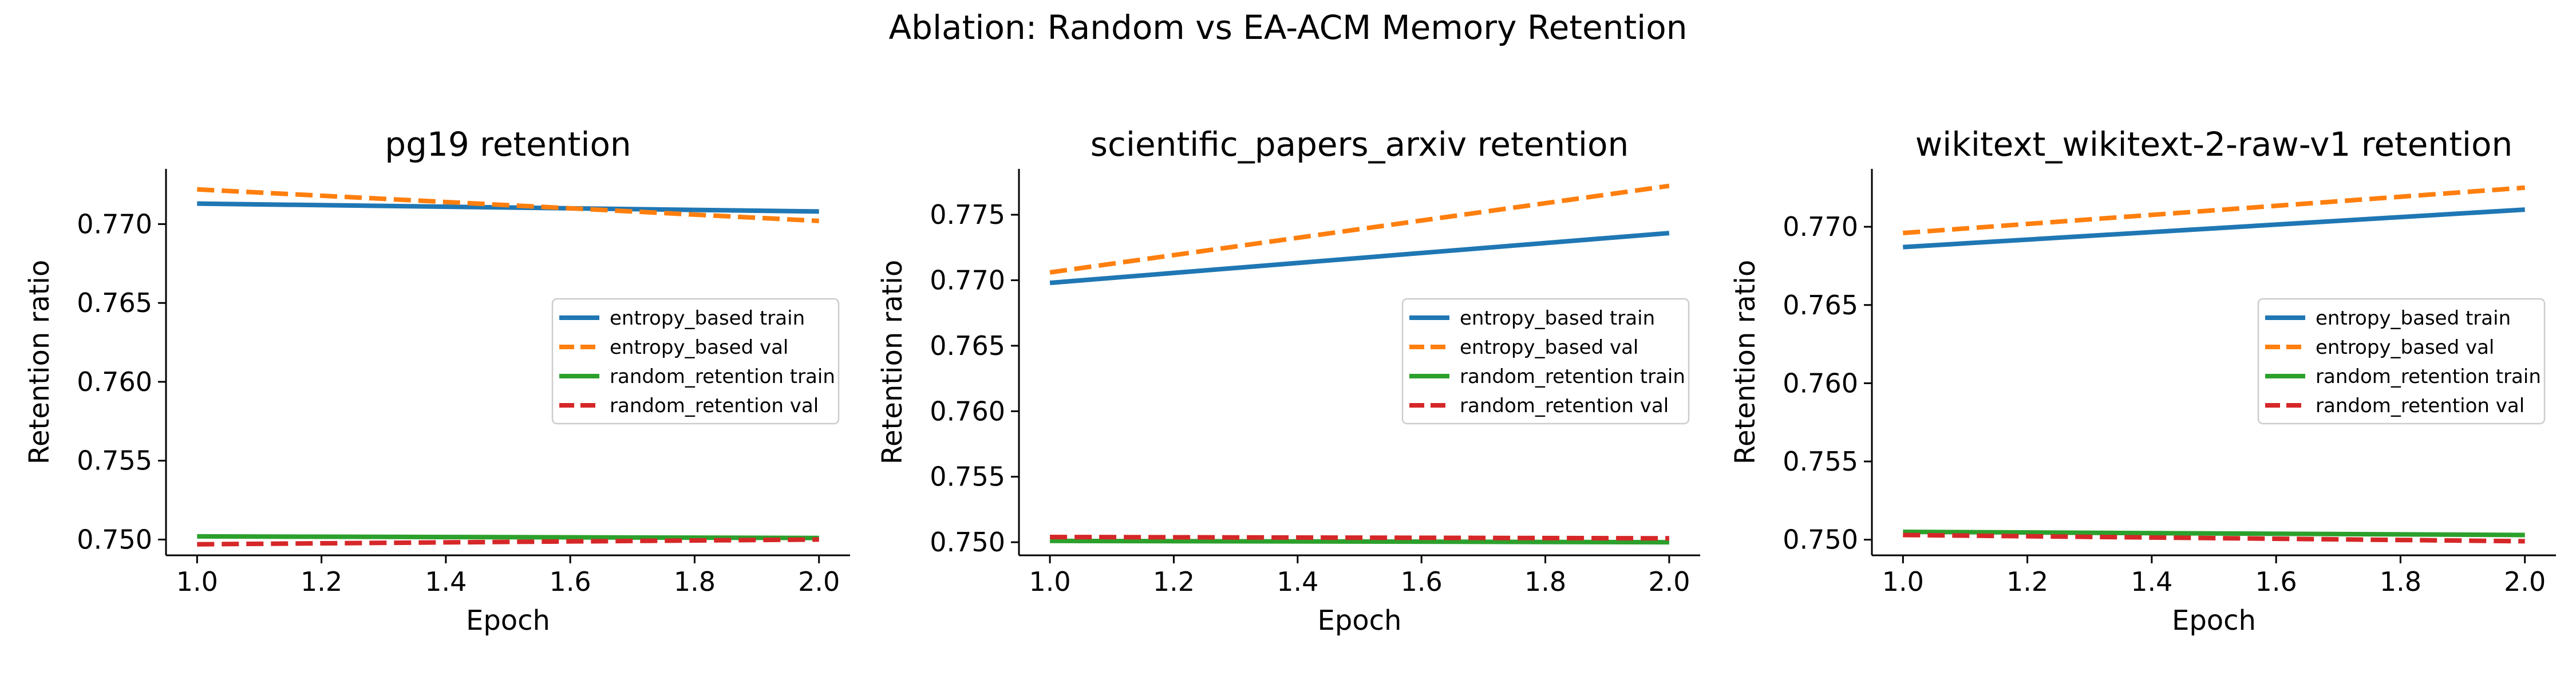 The width and height of the screenshot is (2576, 687). Describe the element at coordinates (508, 144) in the screenshot. I see `panel-title: pg19 retention` at that location.